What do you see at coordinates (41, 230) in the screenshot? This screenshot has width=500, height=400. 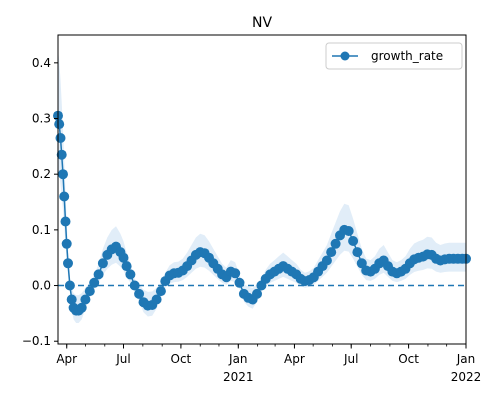 I see `y-tick-label: 0.1` at bounding box center [41, 230].